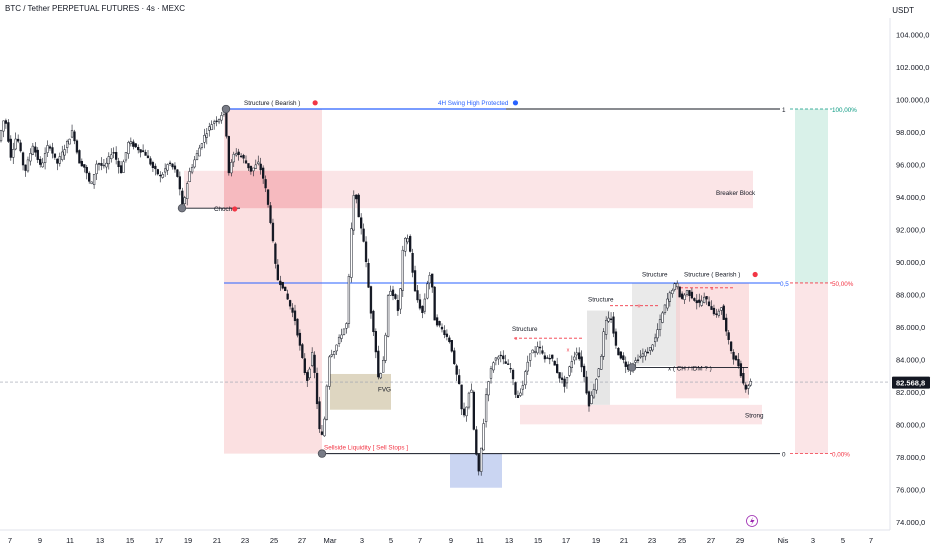 Image resolution: width=932 pixels, height=550 pixels. What do you see at coordinates (754, 416) in the screenshot?
I see `annotation-label: Strong` at bounding box center [754, 416].